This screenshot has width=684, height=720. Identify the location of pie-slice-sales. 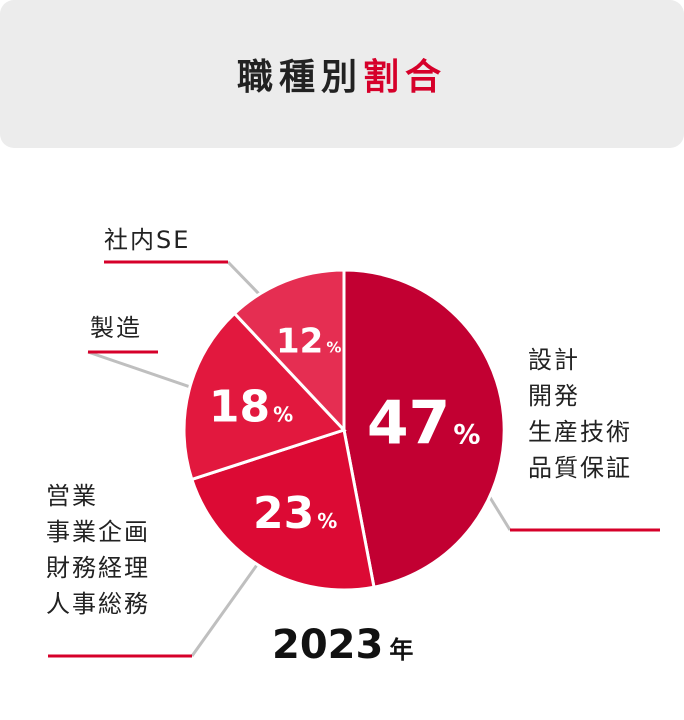
(282, 510).